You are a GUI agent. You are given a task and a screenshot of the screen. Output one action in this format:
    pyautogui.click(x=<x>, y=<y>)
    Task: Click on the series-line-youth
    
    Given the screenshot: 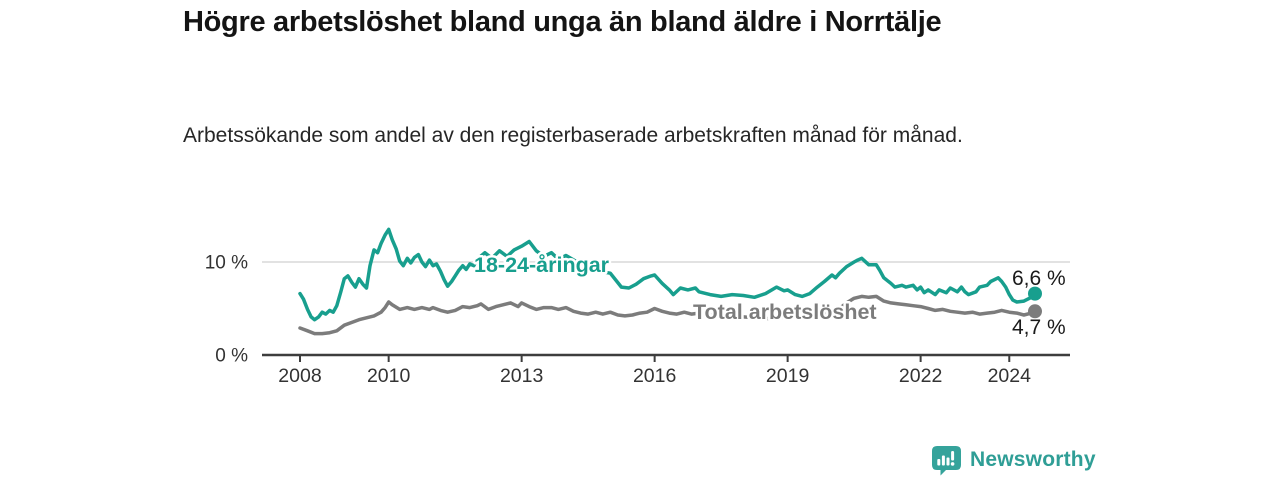 What is the action you would take?
    pyautogui.click(x=667, y=274)
    